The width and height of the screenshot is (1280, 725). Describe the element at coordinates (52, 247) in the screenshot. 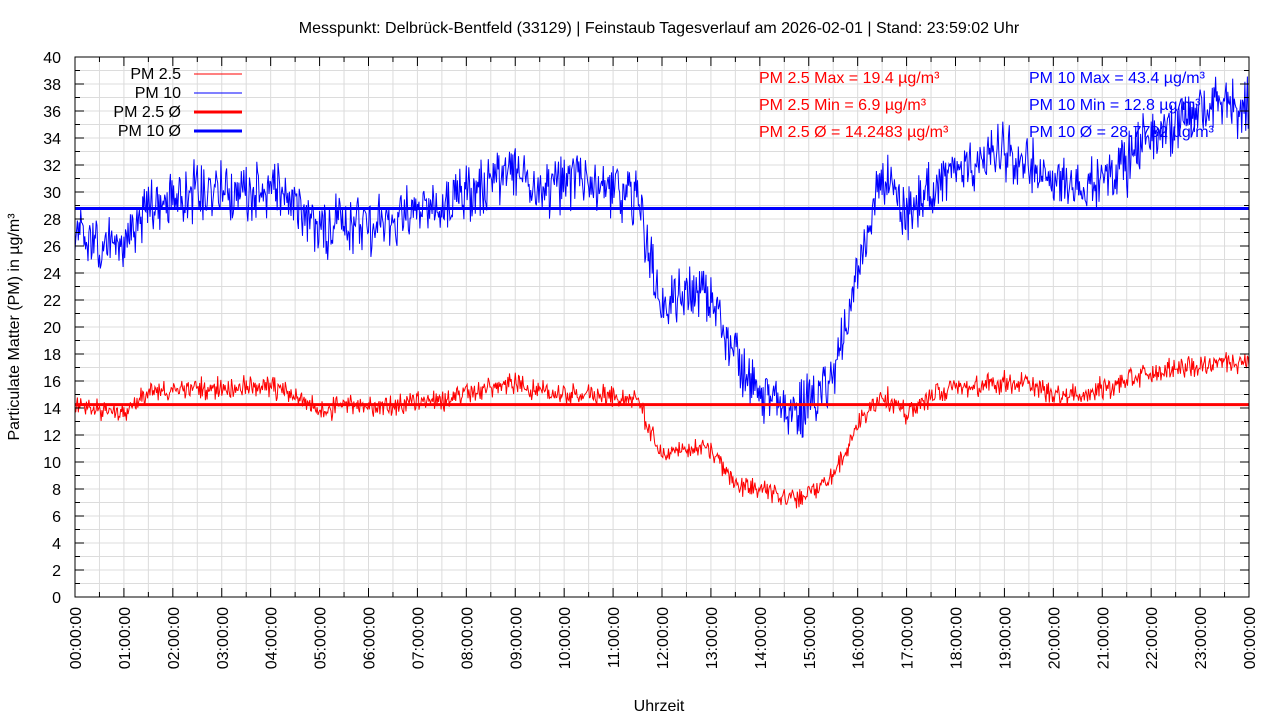

I see `y-tick-label: 26` at that location.